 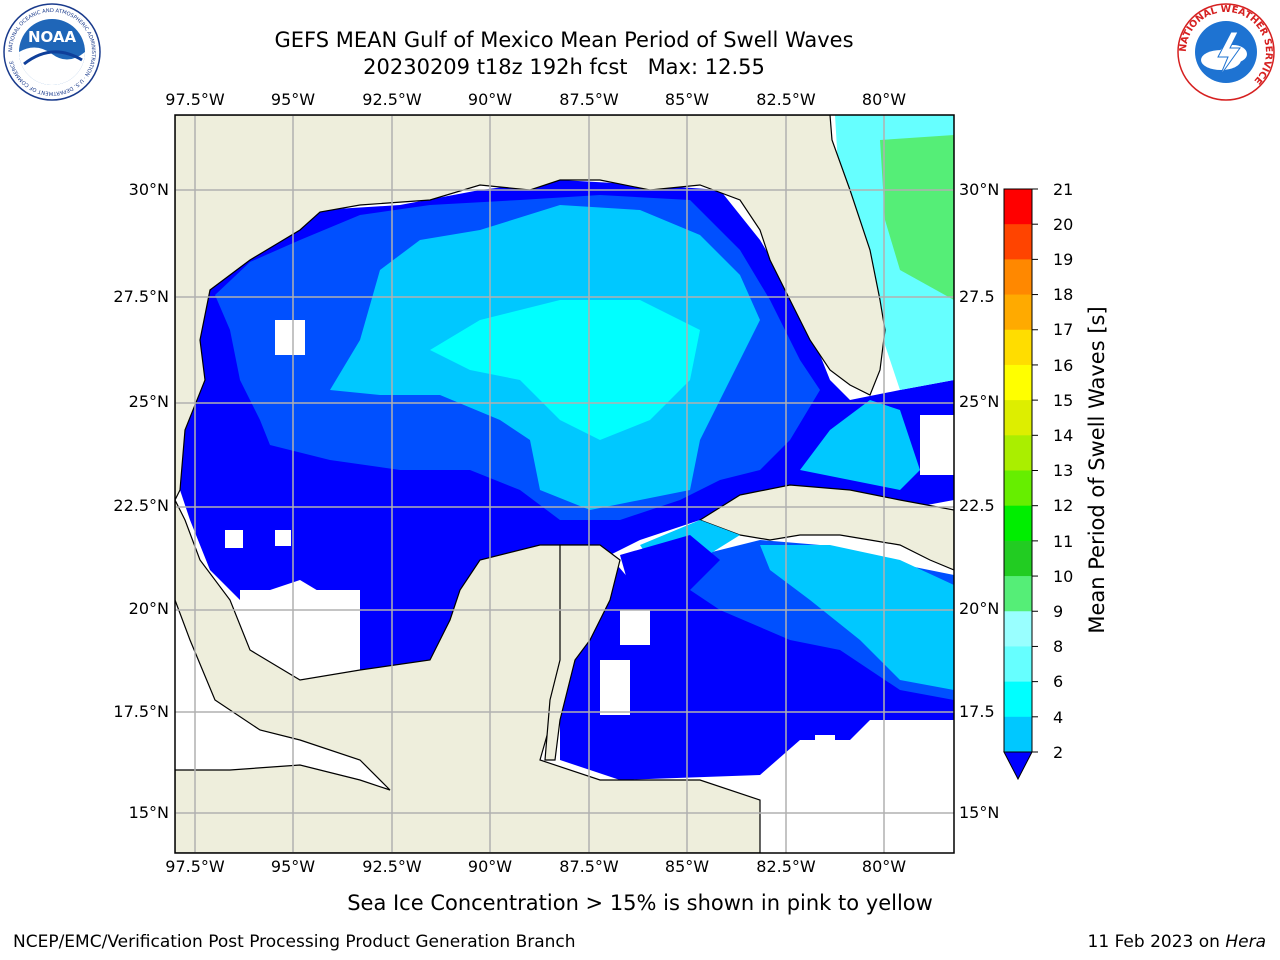 I want to click on lon-label-top: 90°W, so click(x=490, y=99).